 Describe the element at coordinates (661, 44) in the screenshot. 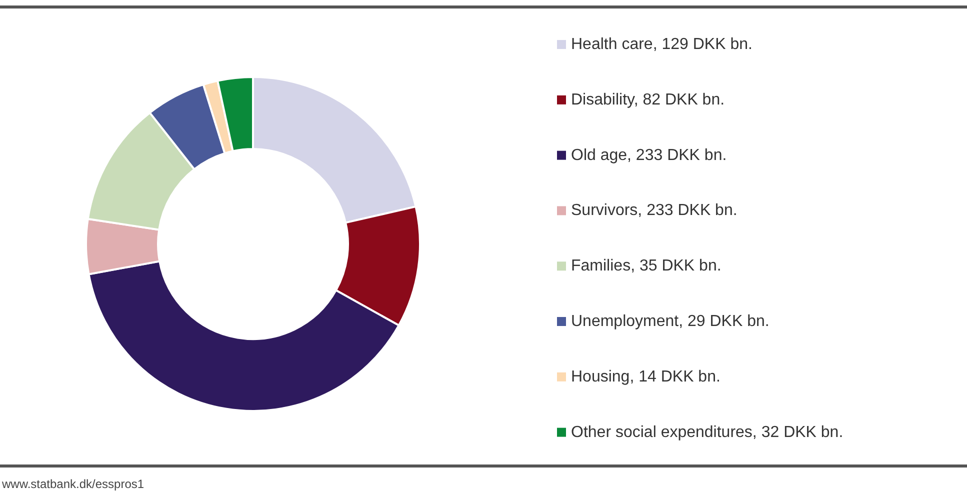

I see `legend-label: Health care, 129 DKK bn.` at that location.